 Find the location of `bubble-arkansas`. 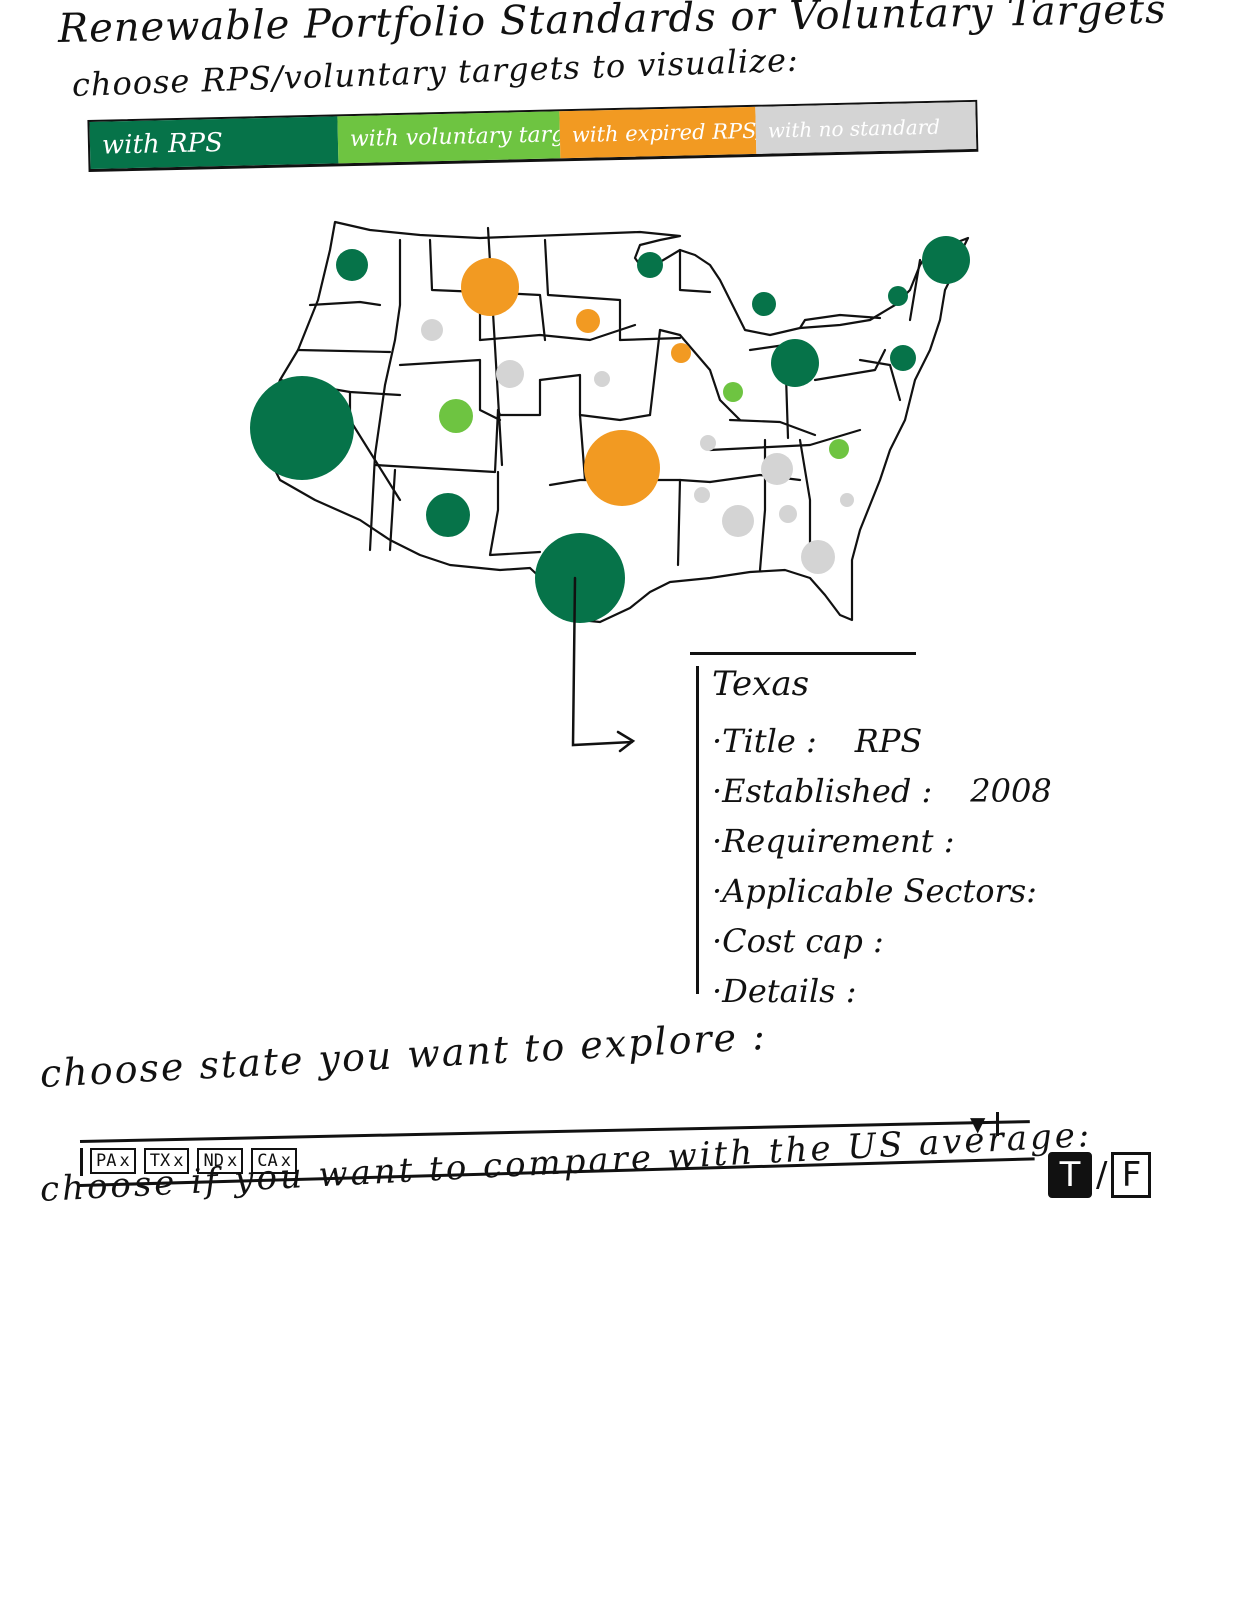

bubble-arkansas is located at coordinates (702, 495).